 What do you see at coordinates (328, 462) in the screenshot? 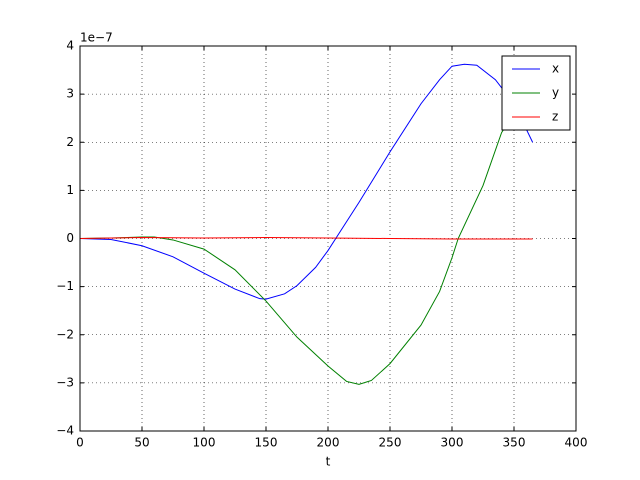
I see `x-axis-label: t` at bounding box center [328, 462].